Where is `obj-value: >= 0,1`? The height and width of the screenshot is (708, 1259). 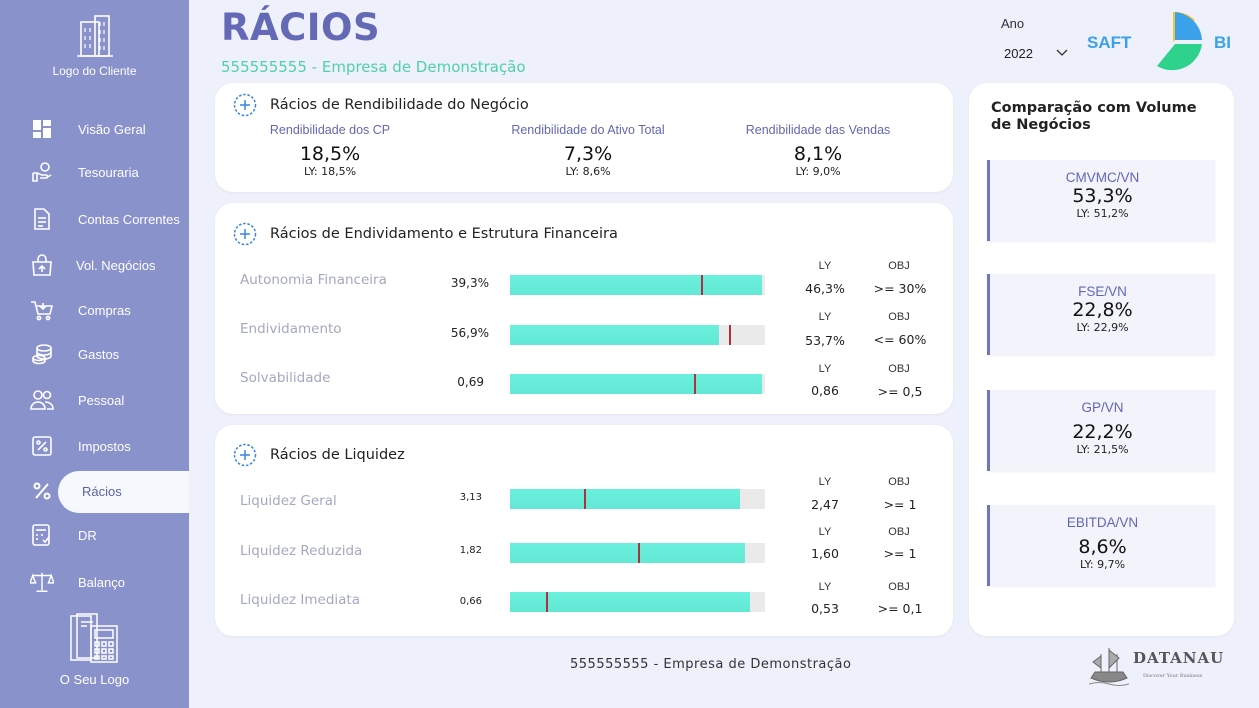
obj-value: >= 0,1 is located at coordinates (900, 608).